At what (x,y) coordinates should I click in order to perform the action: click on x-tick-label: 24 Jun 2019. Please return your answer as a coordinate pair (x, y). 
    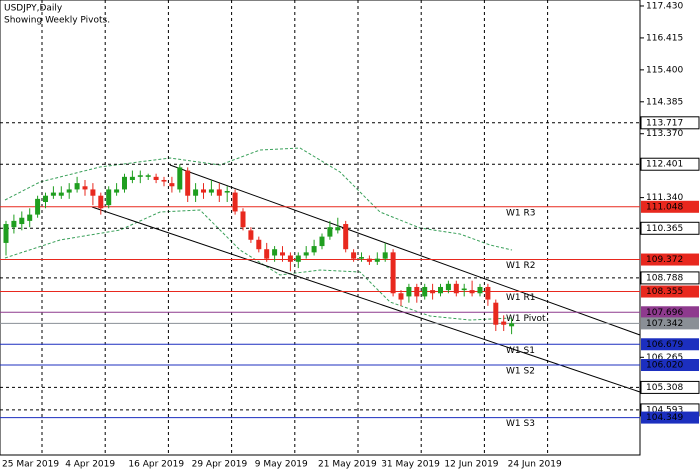
    Looking at the image, I should click on (535, 465).